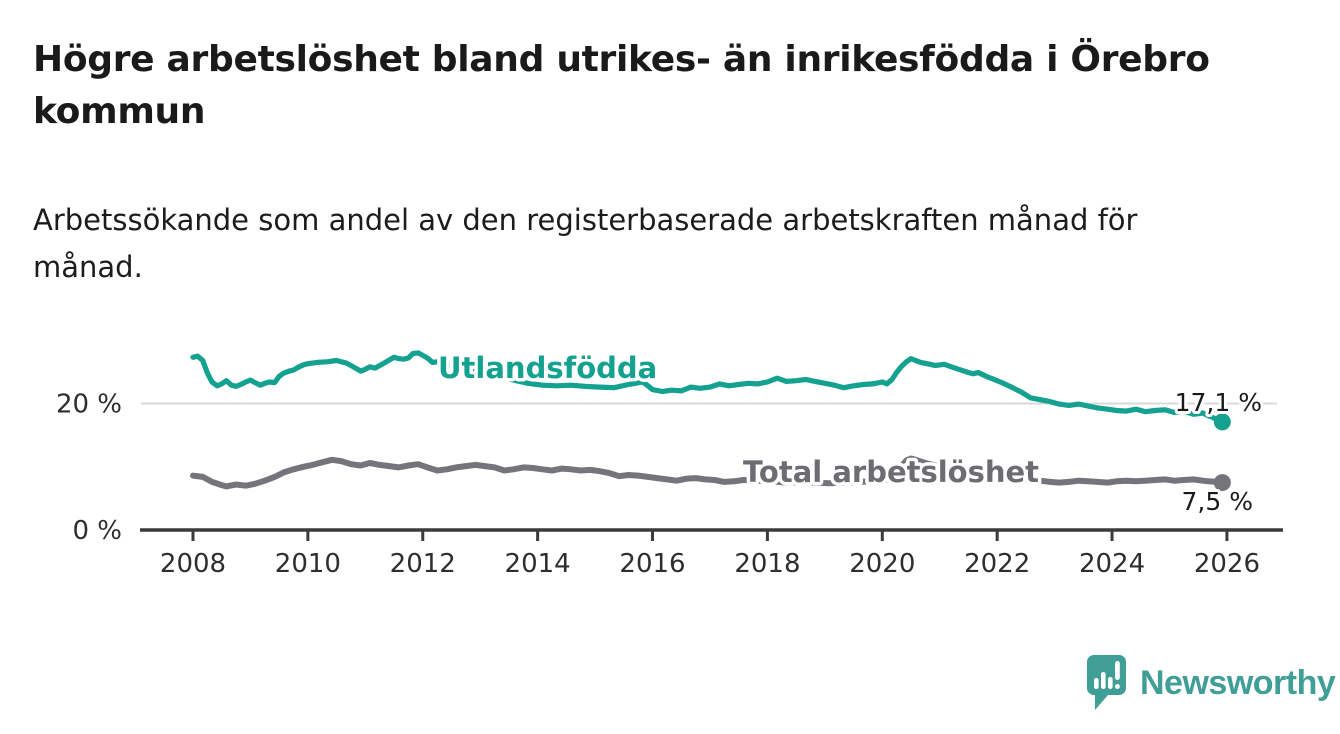  I want to click on series-label-1: Total arbetslöshet, so click(891, 472).